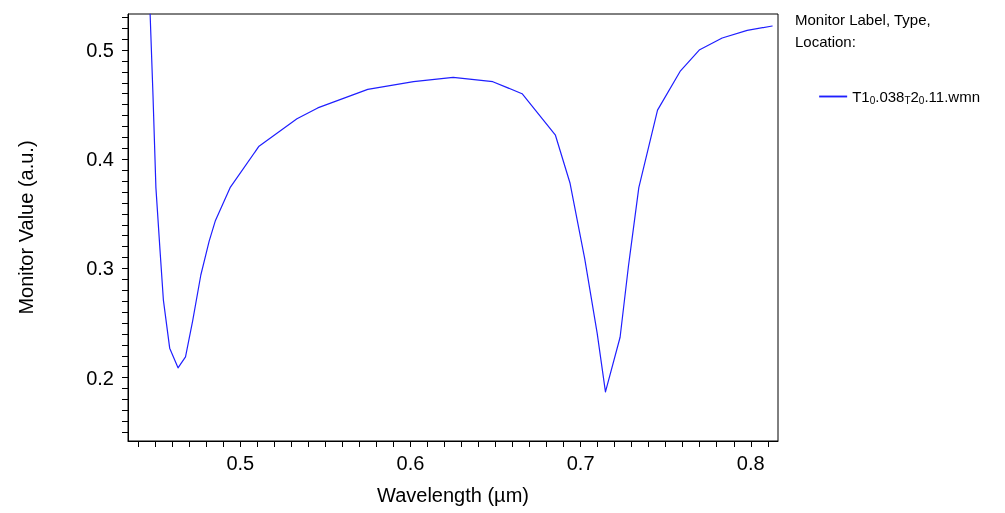 The width and height of the screenshot is (1005, 513). Describe the element at coordinates (865, 30) in the screenshot. I see `legend-title: Monitor Label, Type, Location:` at that location.